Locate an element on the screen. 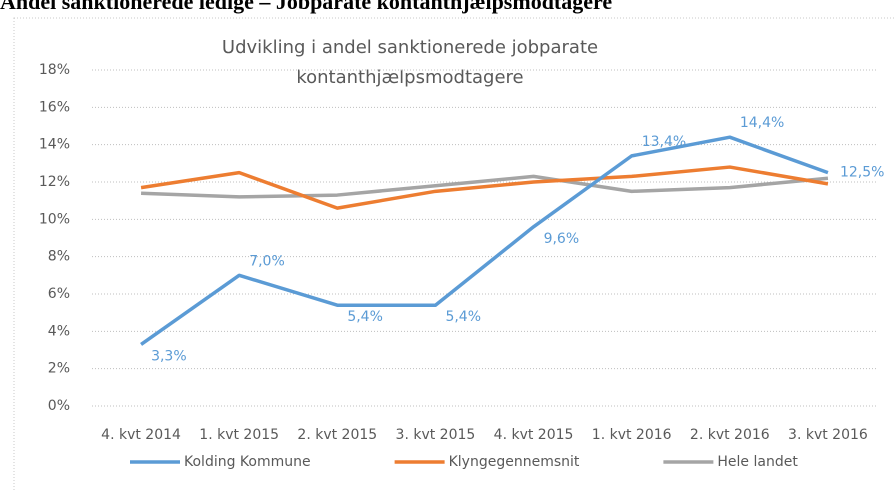 This screenshot has width=896, height=490. x-tick-label: 4. kvt 2014 is located at coordinates (141, 435).